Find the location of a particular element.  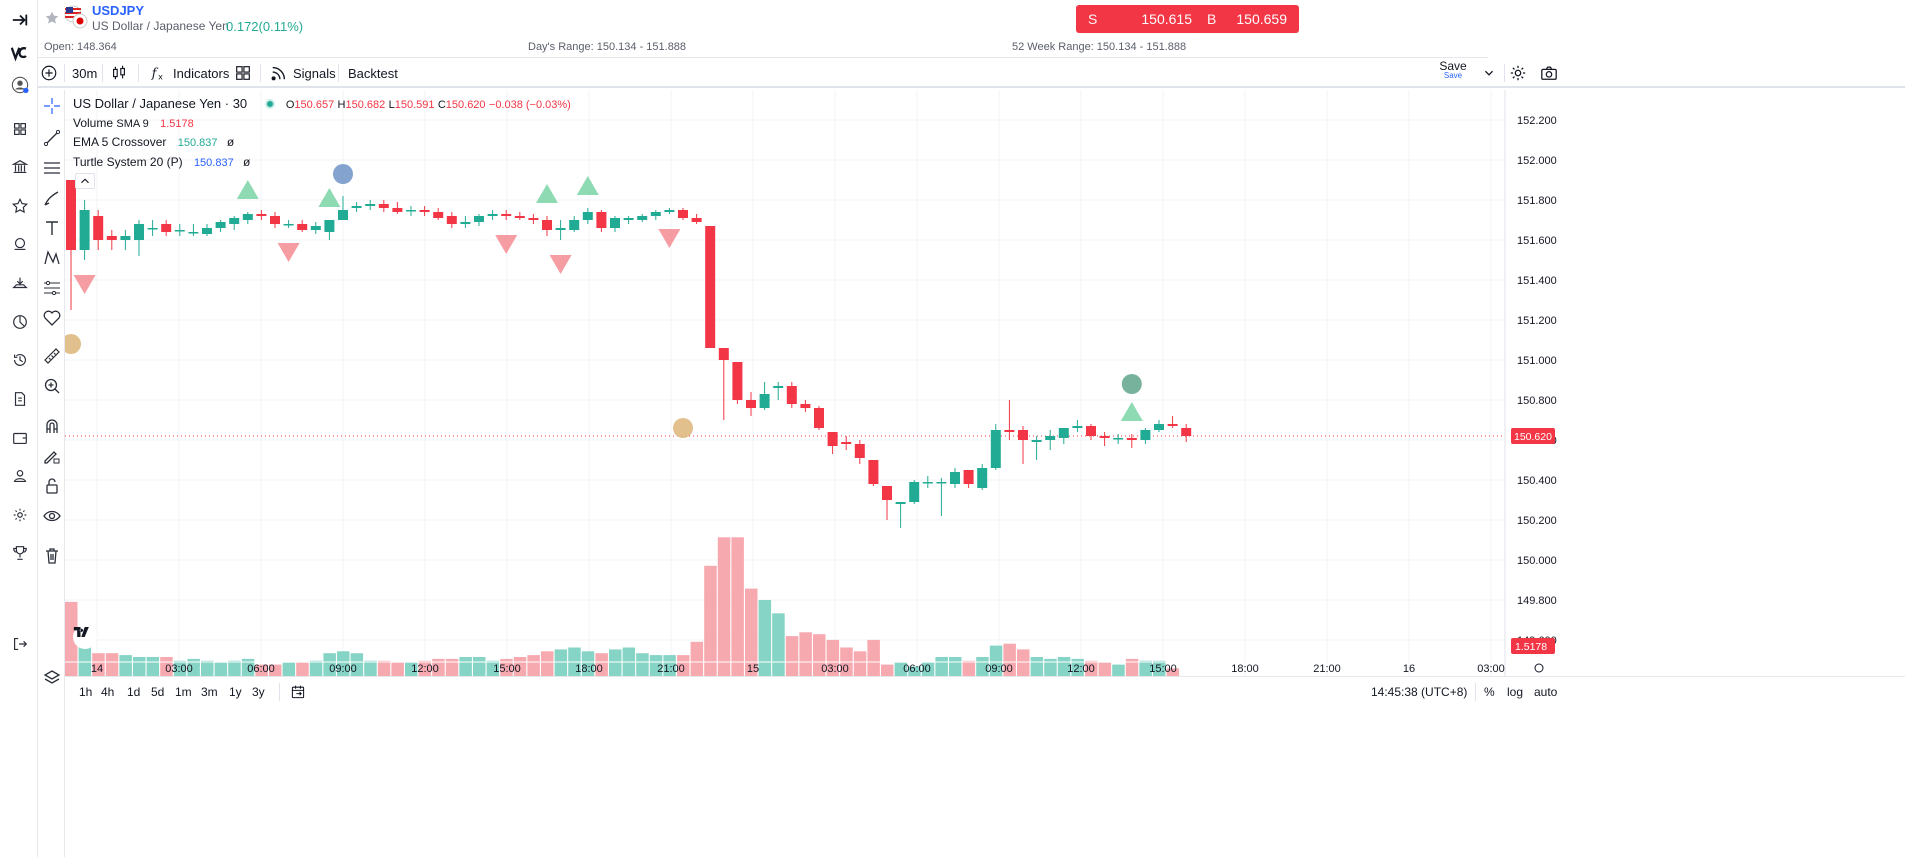

add-symbol-button is located at coordinates (49, 73).